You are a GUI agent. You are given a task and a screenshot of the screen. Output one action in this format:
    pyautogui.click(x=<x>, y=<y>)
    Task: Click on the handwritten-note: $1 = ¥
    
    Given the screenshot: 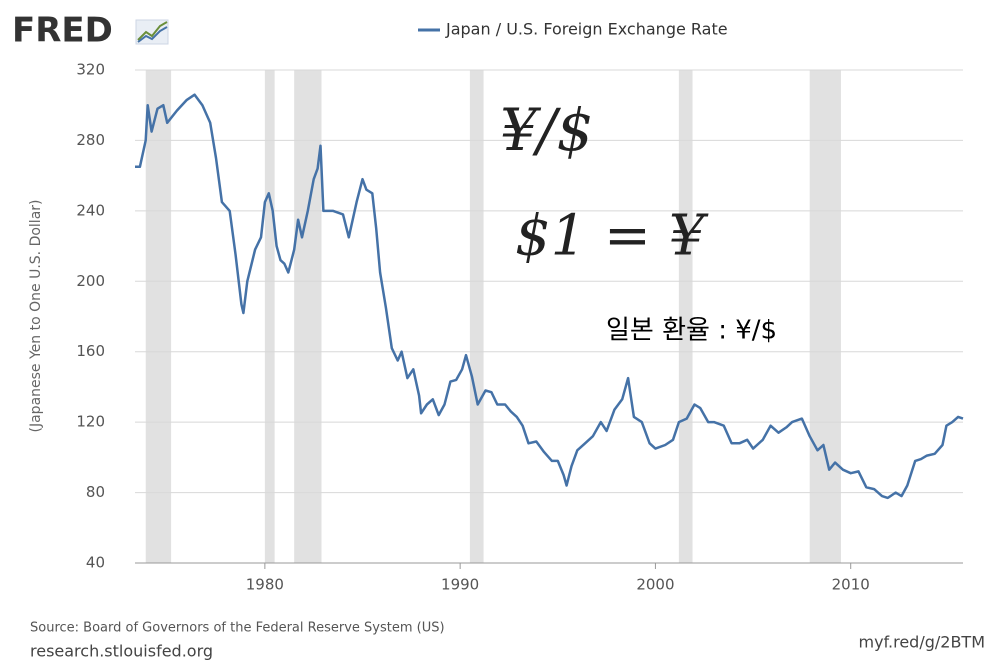 What is the action you would take?
    pyautogui.click(x=612, y=236)
    